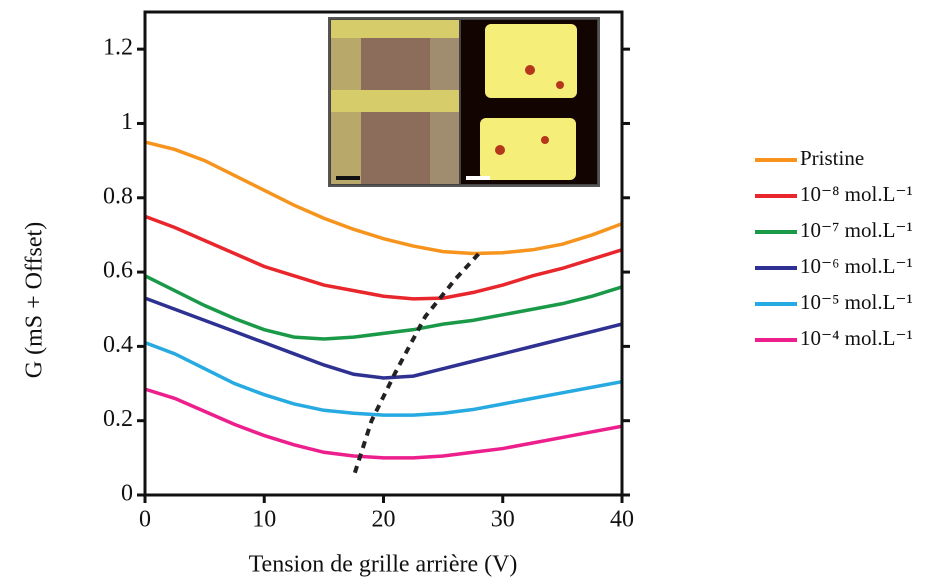 Image resolution: width=949 pixels, height=586 pixels. I want to click on y-tick-label: 0.8, so click(118, 196).